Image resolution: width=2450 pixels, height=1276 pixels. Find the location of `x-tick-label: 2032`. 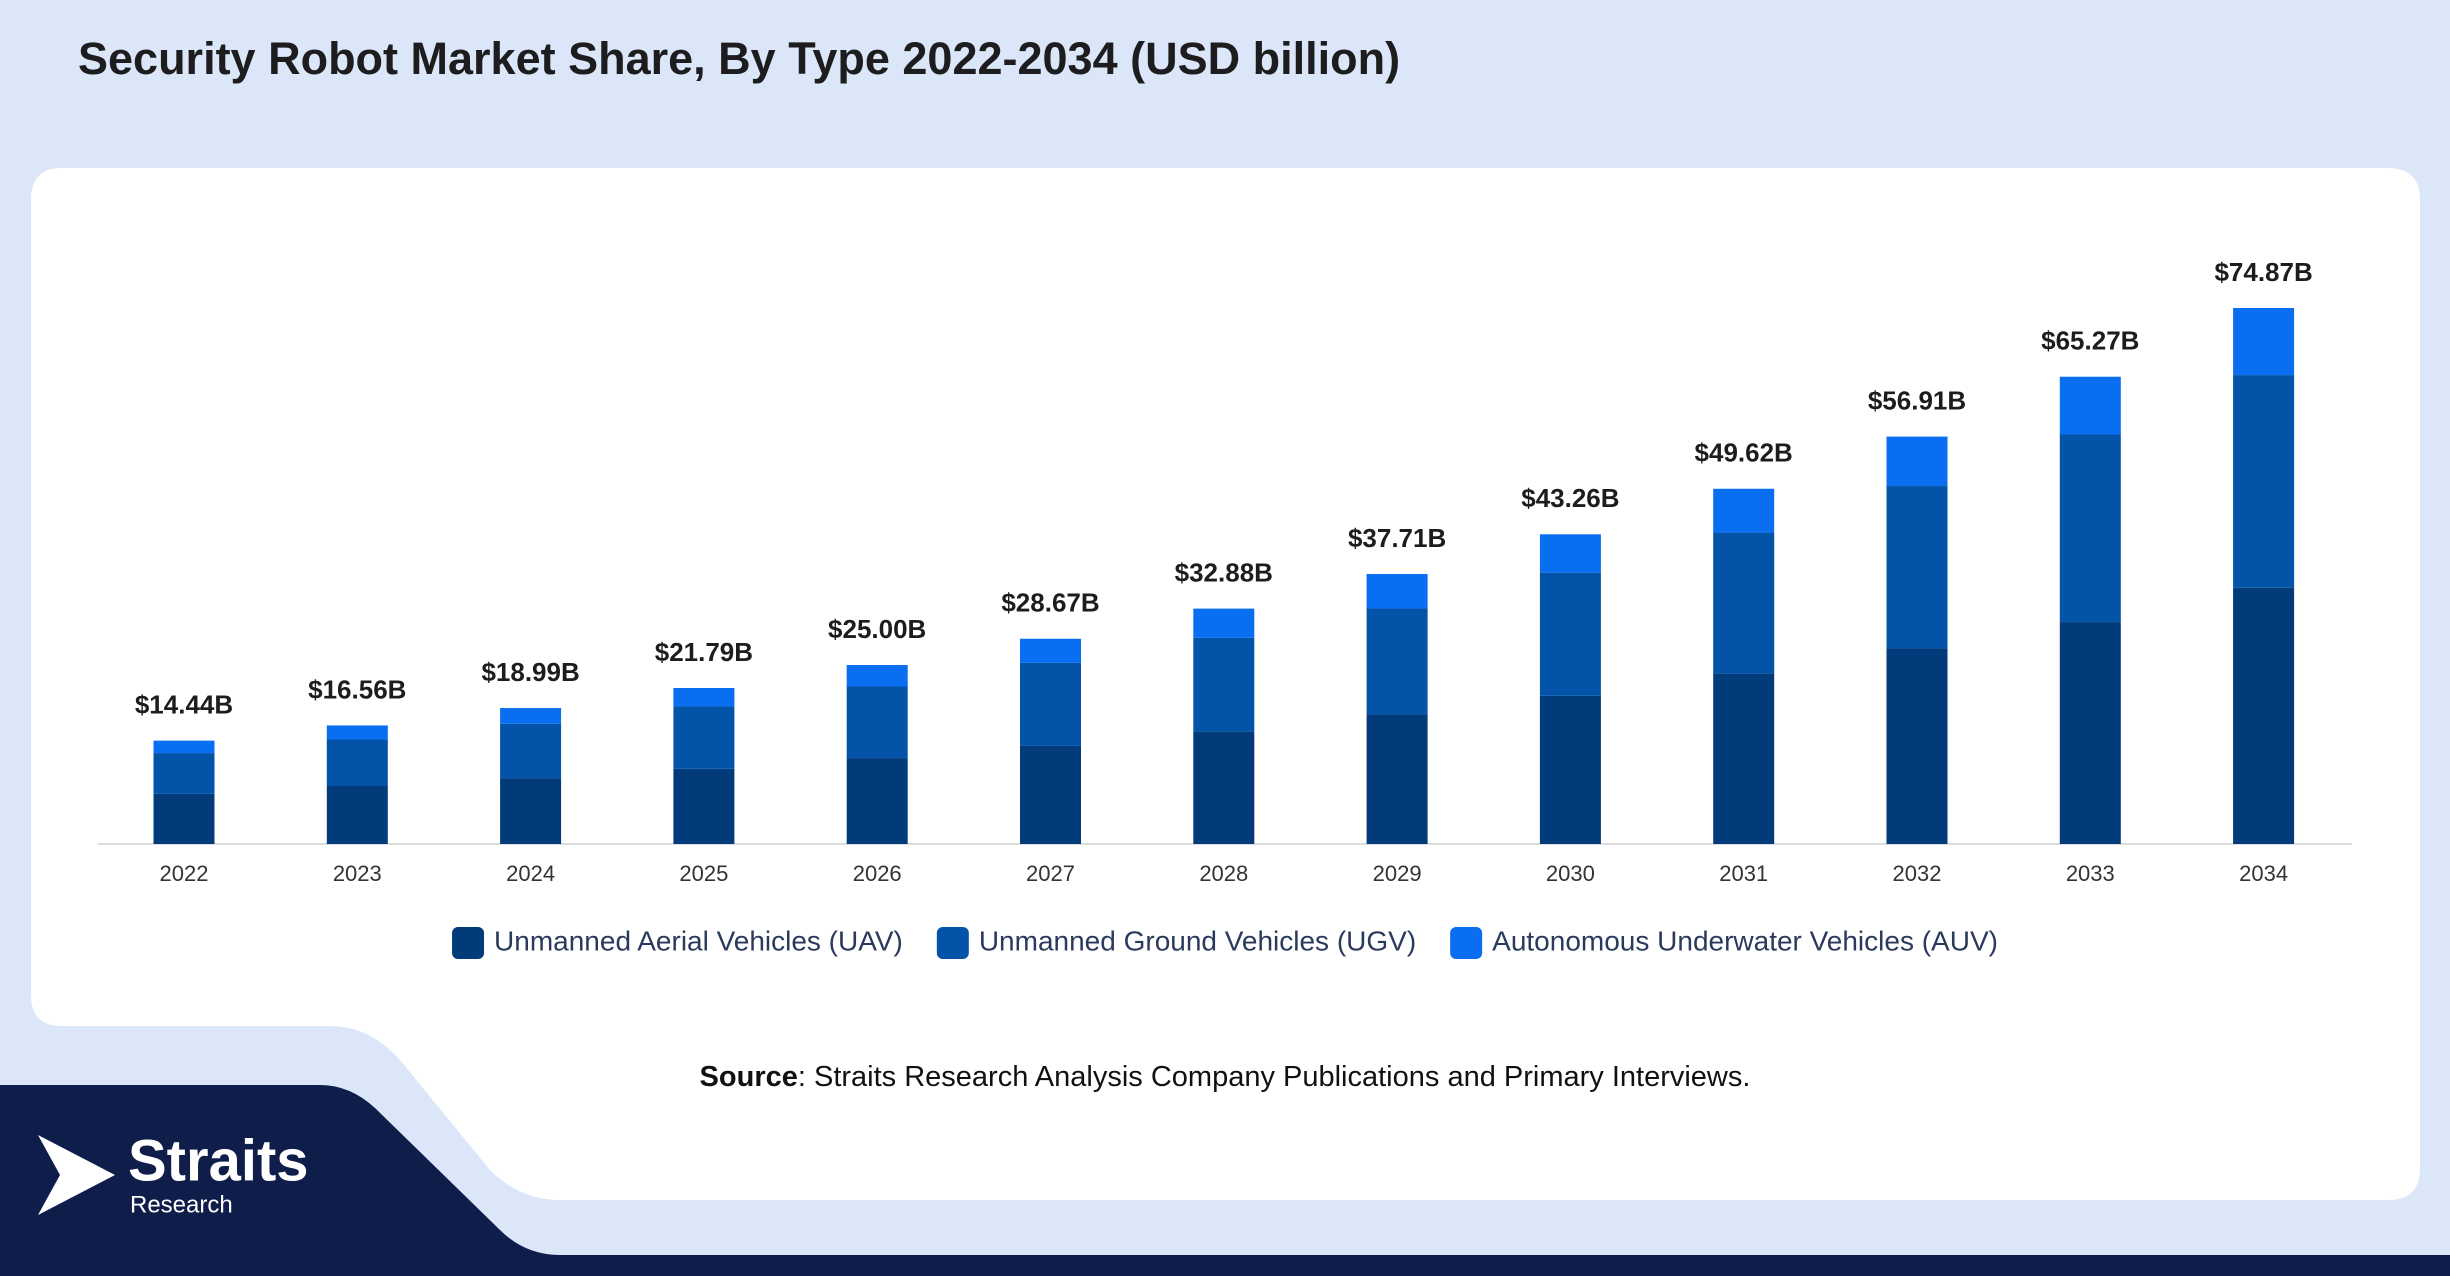

x-tick-label: 2032 is located at coordinates (1917, 873).